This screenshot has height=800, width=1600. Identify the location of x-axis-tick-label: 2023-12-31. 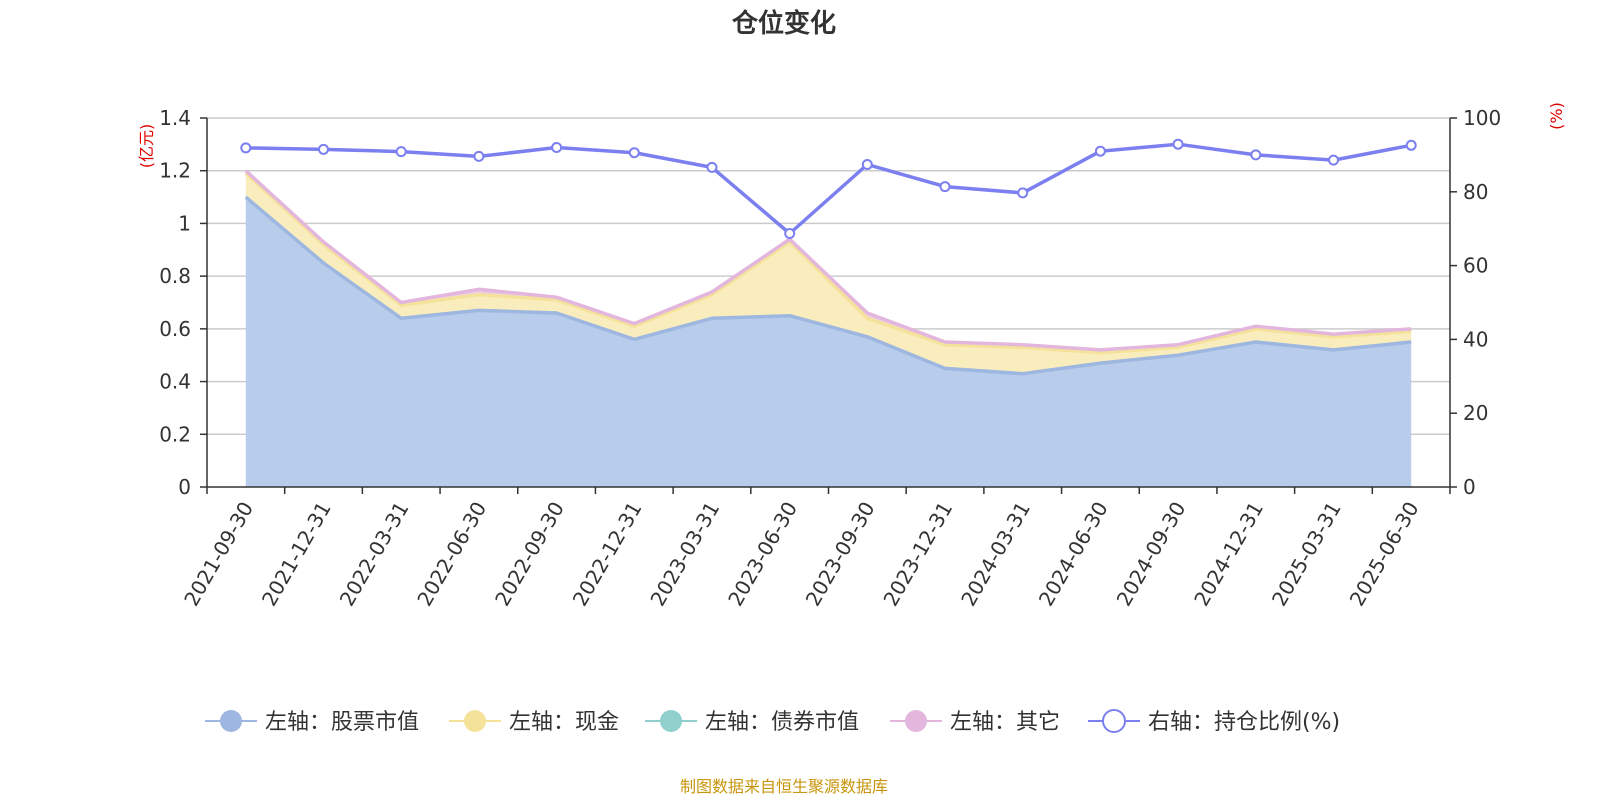
(917, 554).